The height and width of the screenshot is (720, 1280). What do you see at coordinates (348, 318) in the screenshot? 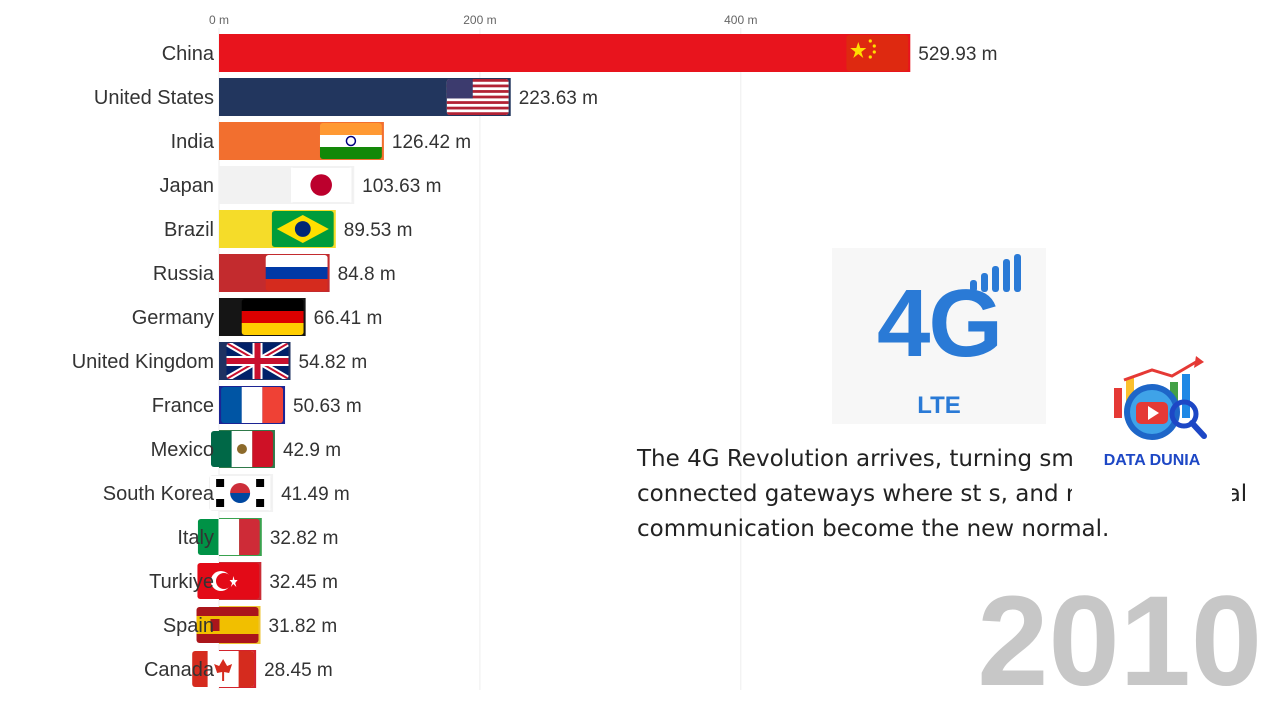
I see `value-label-germany: 66.41 m` at bounding box center [348, 318].